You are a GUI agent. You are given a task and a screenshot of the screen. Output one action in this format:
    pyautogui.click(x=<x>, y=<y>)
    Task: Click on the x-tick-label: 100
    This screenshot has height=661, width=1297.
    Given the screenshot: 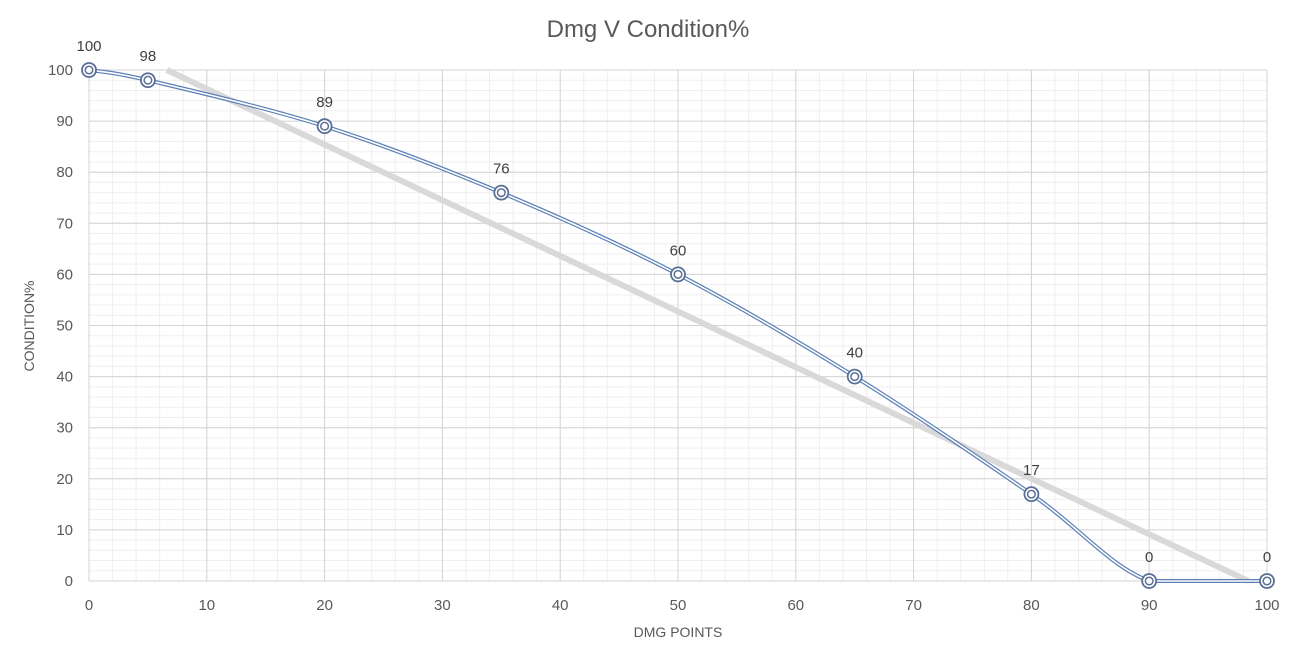 What is the action you would take?
    pyautogui.click(x=1266, y=605)
    